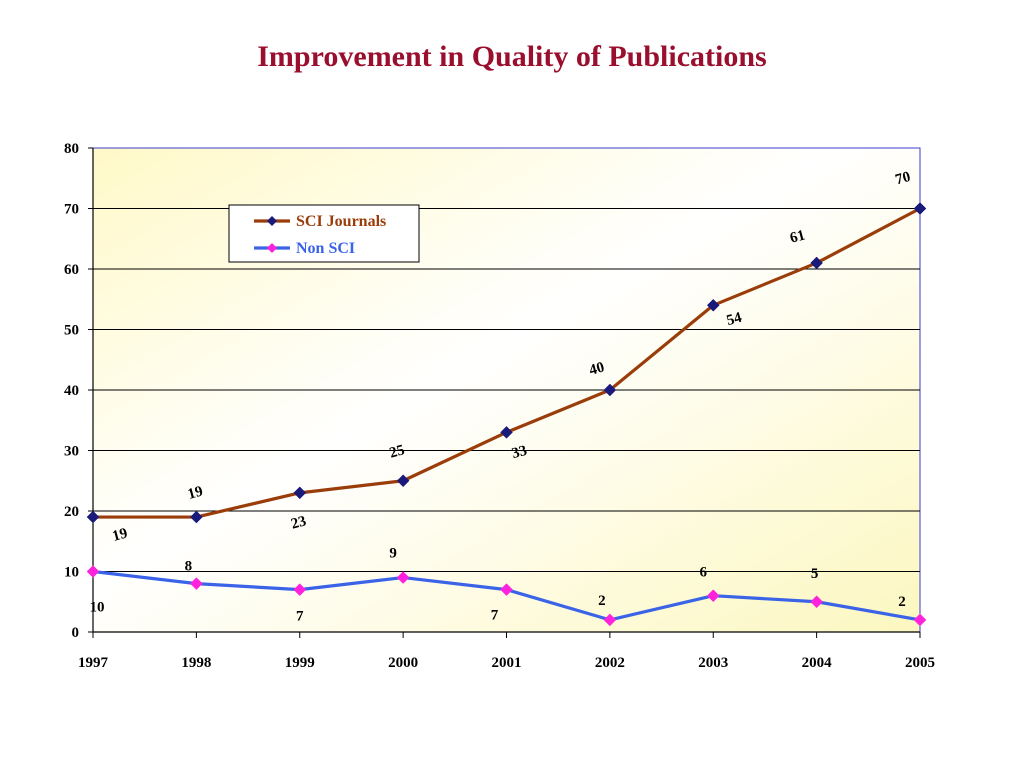  I want to click on y-tick-label: 10, so click(71, 573).